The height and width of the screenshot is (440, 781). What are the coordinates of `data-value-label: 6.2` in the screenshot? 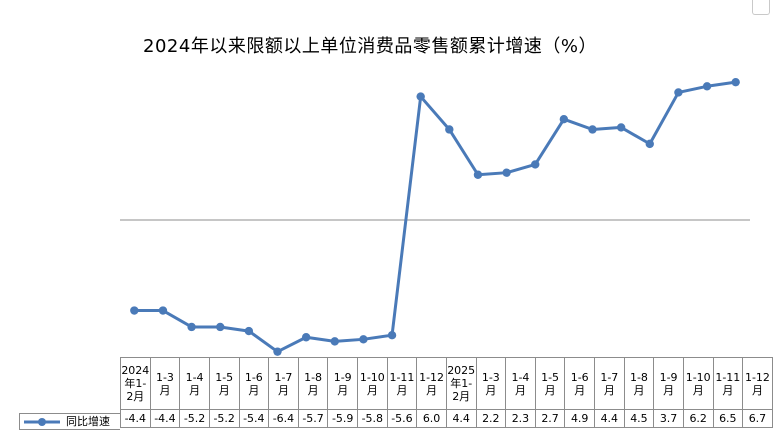 It's located at (698, 418).